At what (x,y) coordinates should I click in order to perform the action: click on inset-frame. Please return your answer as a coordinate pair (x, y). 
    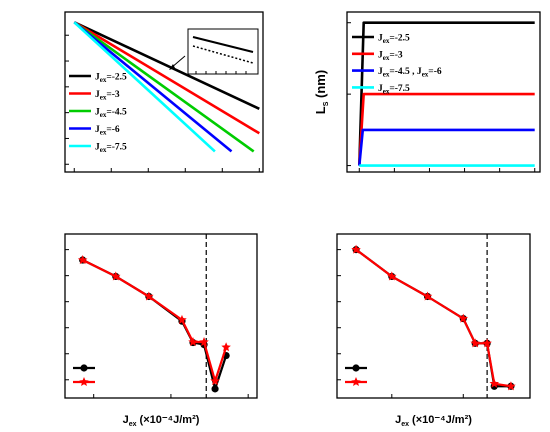
    Looking at the image, I should click on (223, 51).